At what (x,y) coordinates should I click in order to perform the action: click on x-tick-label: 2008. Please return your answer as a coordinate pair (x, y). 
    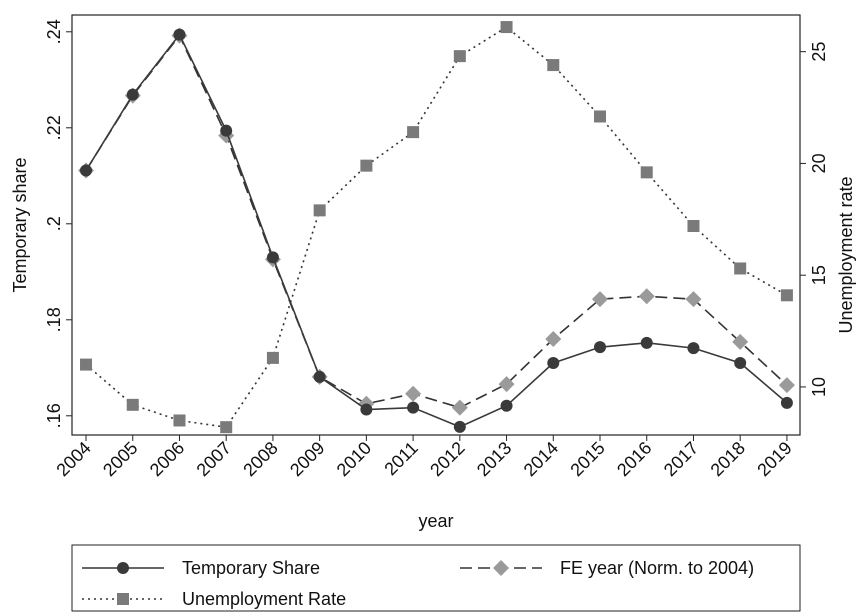
    Looking at the image, I should click on (260, 459).